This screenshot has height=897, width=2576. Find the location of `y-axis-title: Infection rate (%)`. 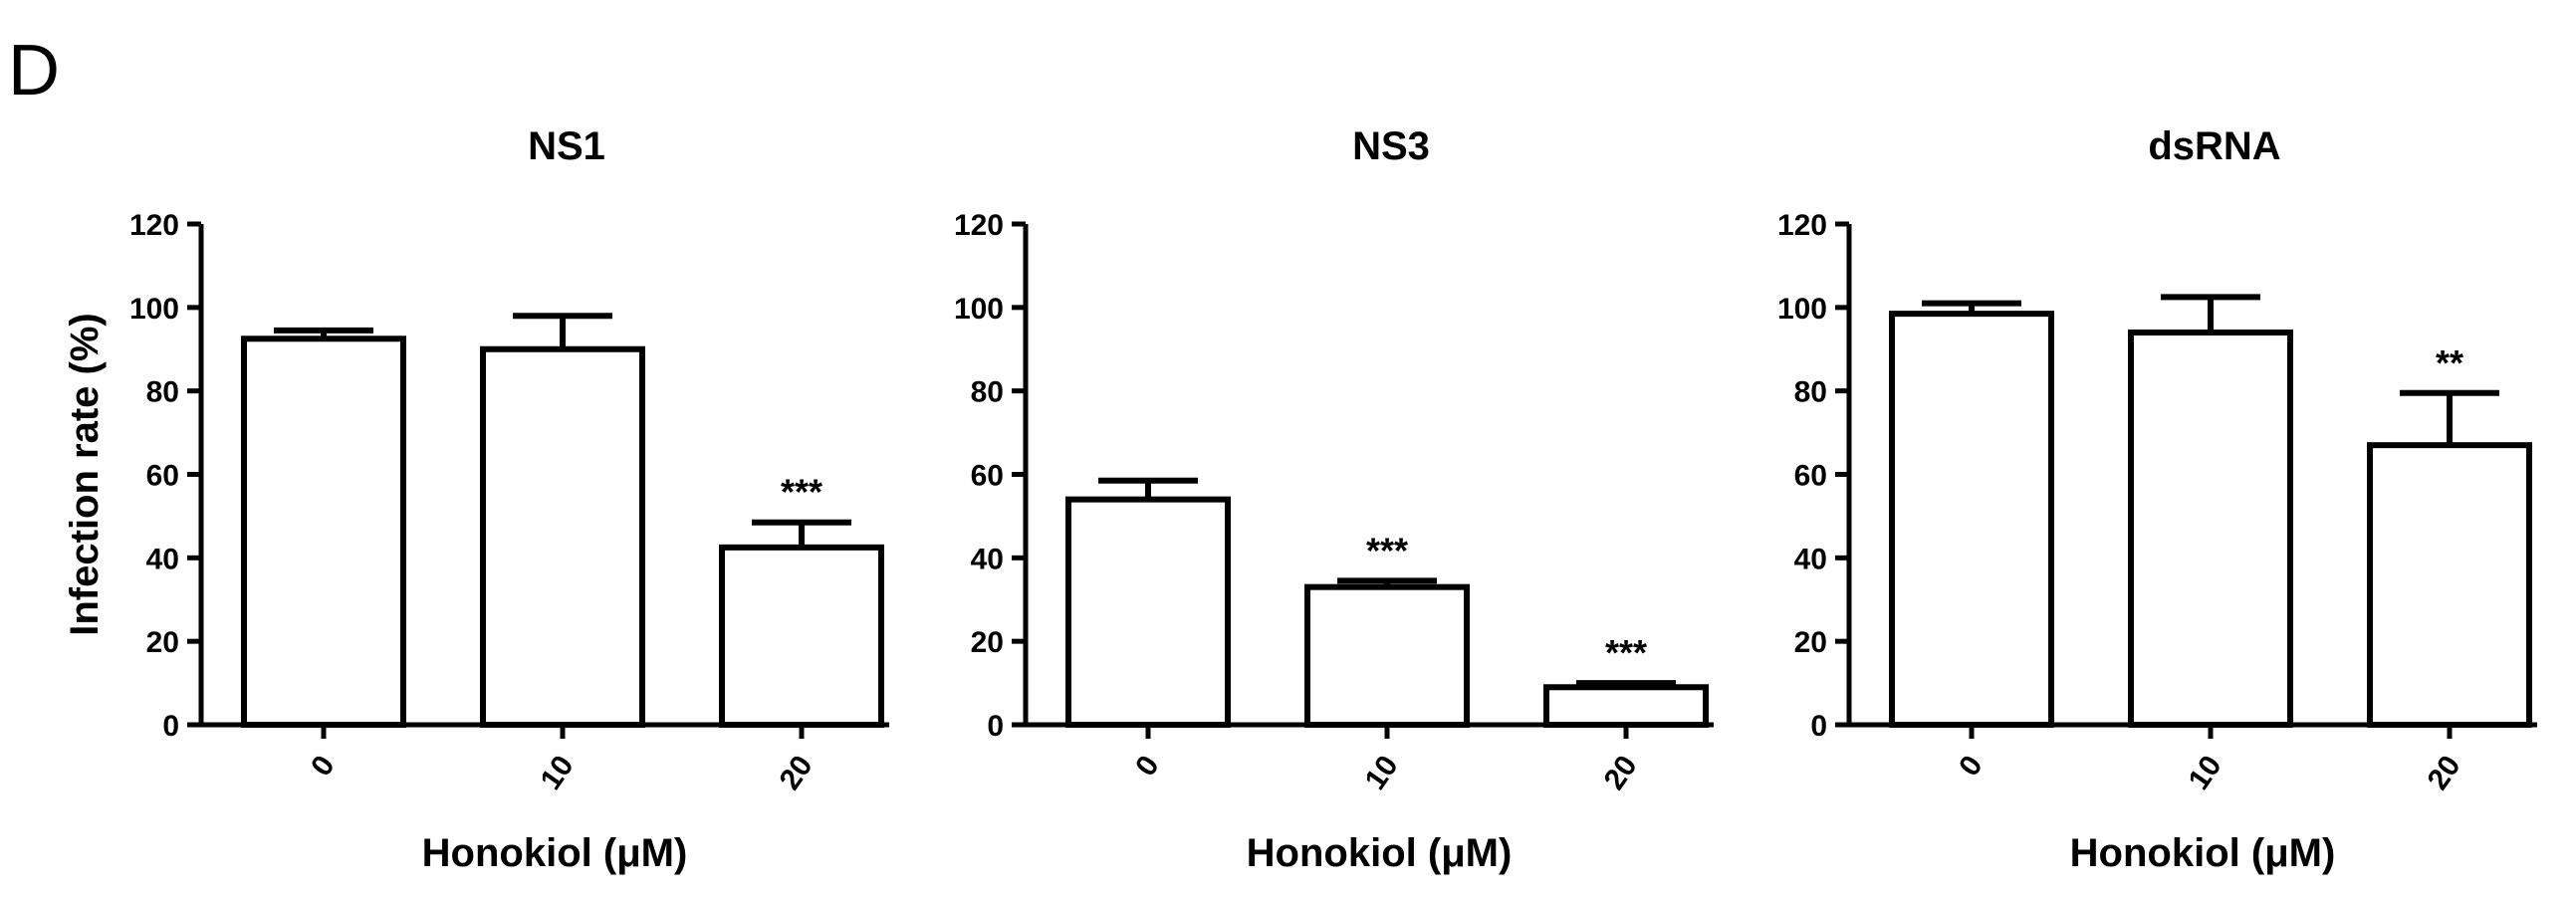

y-axis-title: Infection rate (%) is located at coordinates (85, 474).